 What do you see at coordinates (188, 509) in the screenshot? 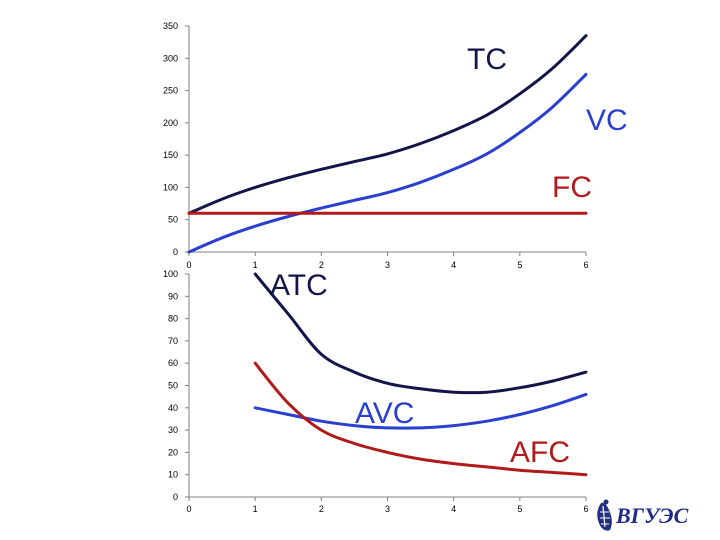
I see `ac-x-tick-label: 0` at bounding box center [188, 509].